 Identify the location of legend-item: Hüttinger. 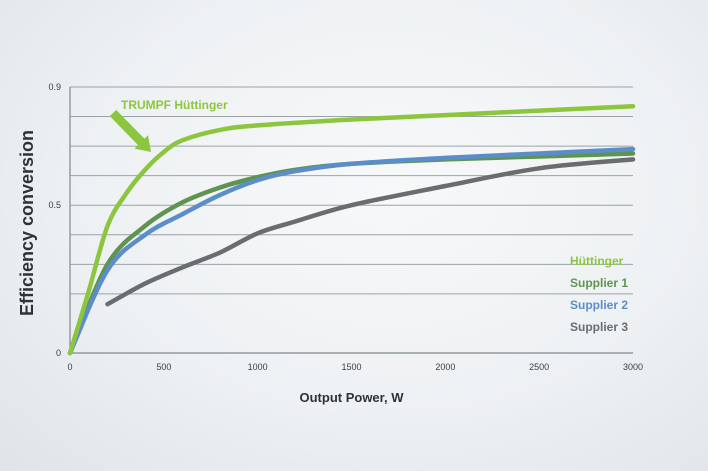
(597, 261).